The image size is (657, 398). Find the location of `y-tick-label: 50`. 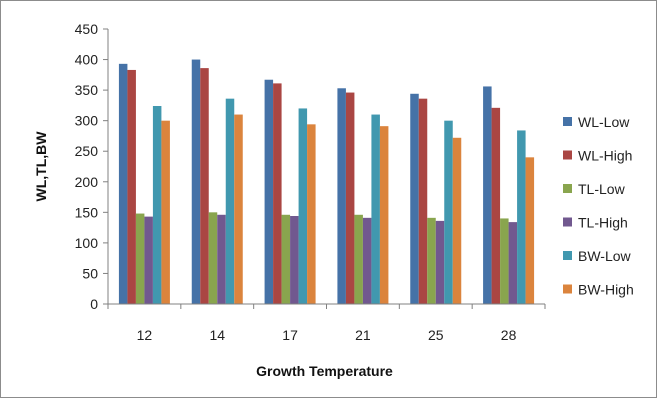

y-tick-label: 50 is located at coordinates (90, 273).